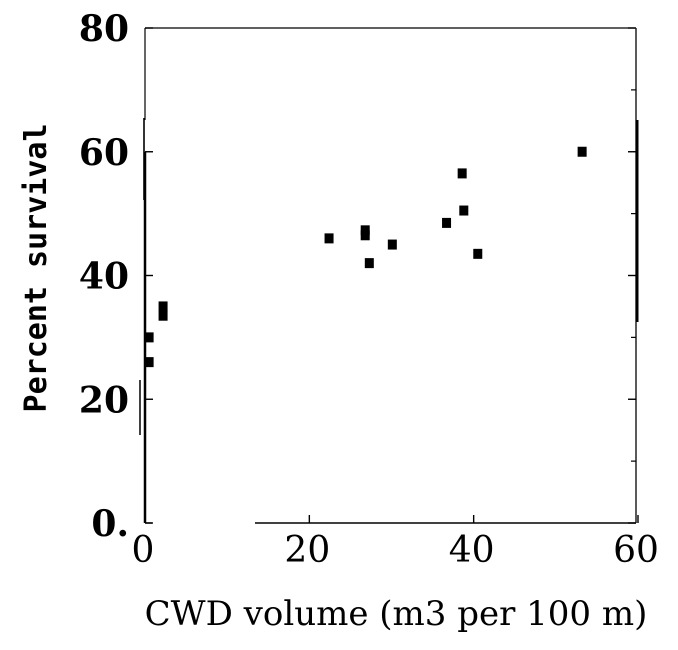 Image resolution: width=678 pixels, height=650 pixels. I want to click on x-tick-label: 40, so click(472, 550).